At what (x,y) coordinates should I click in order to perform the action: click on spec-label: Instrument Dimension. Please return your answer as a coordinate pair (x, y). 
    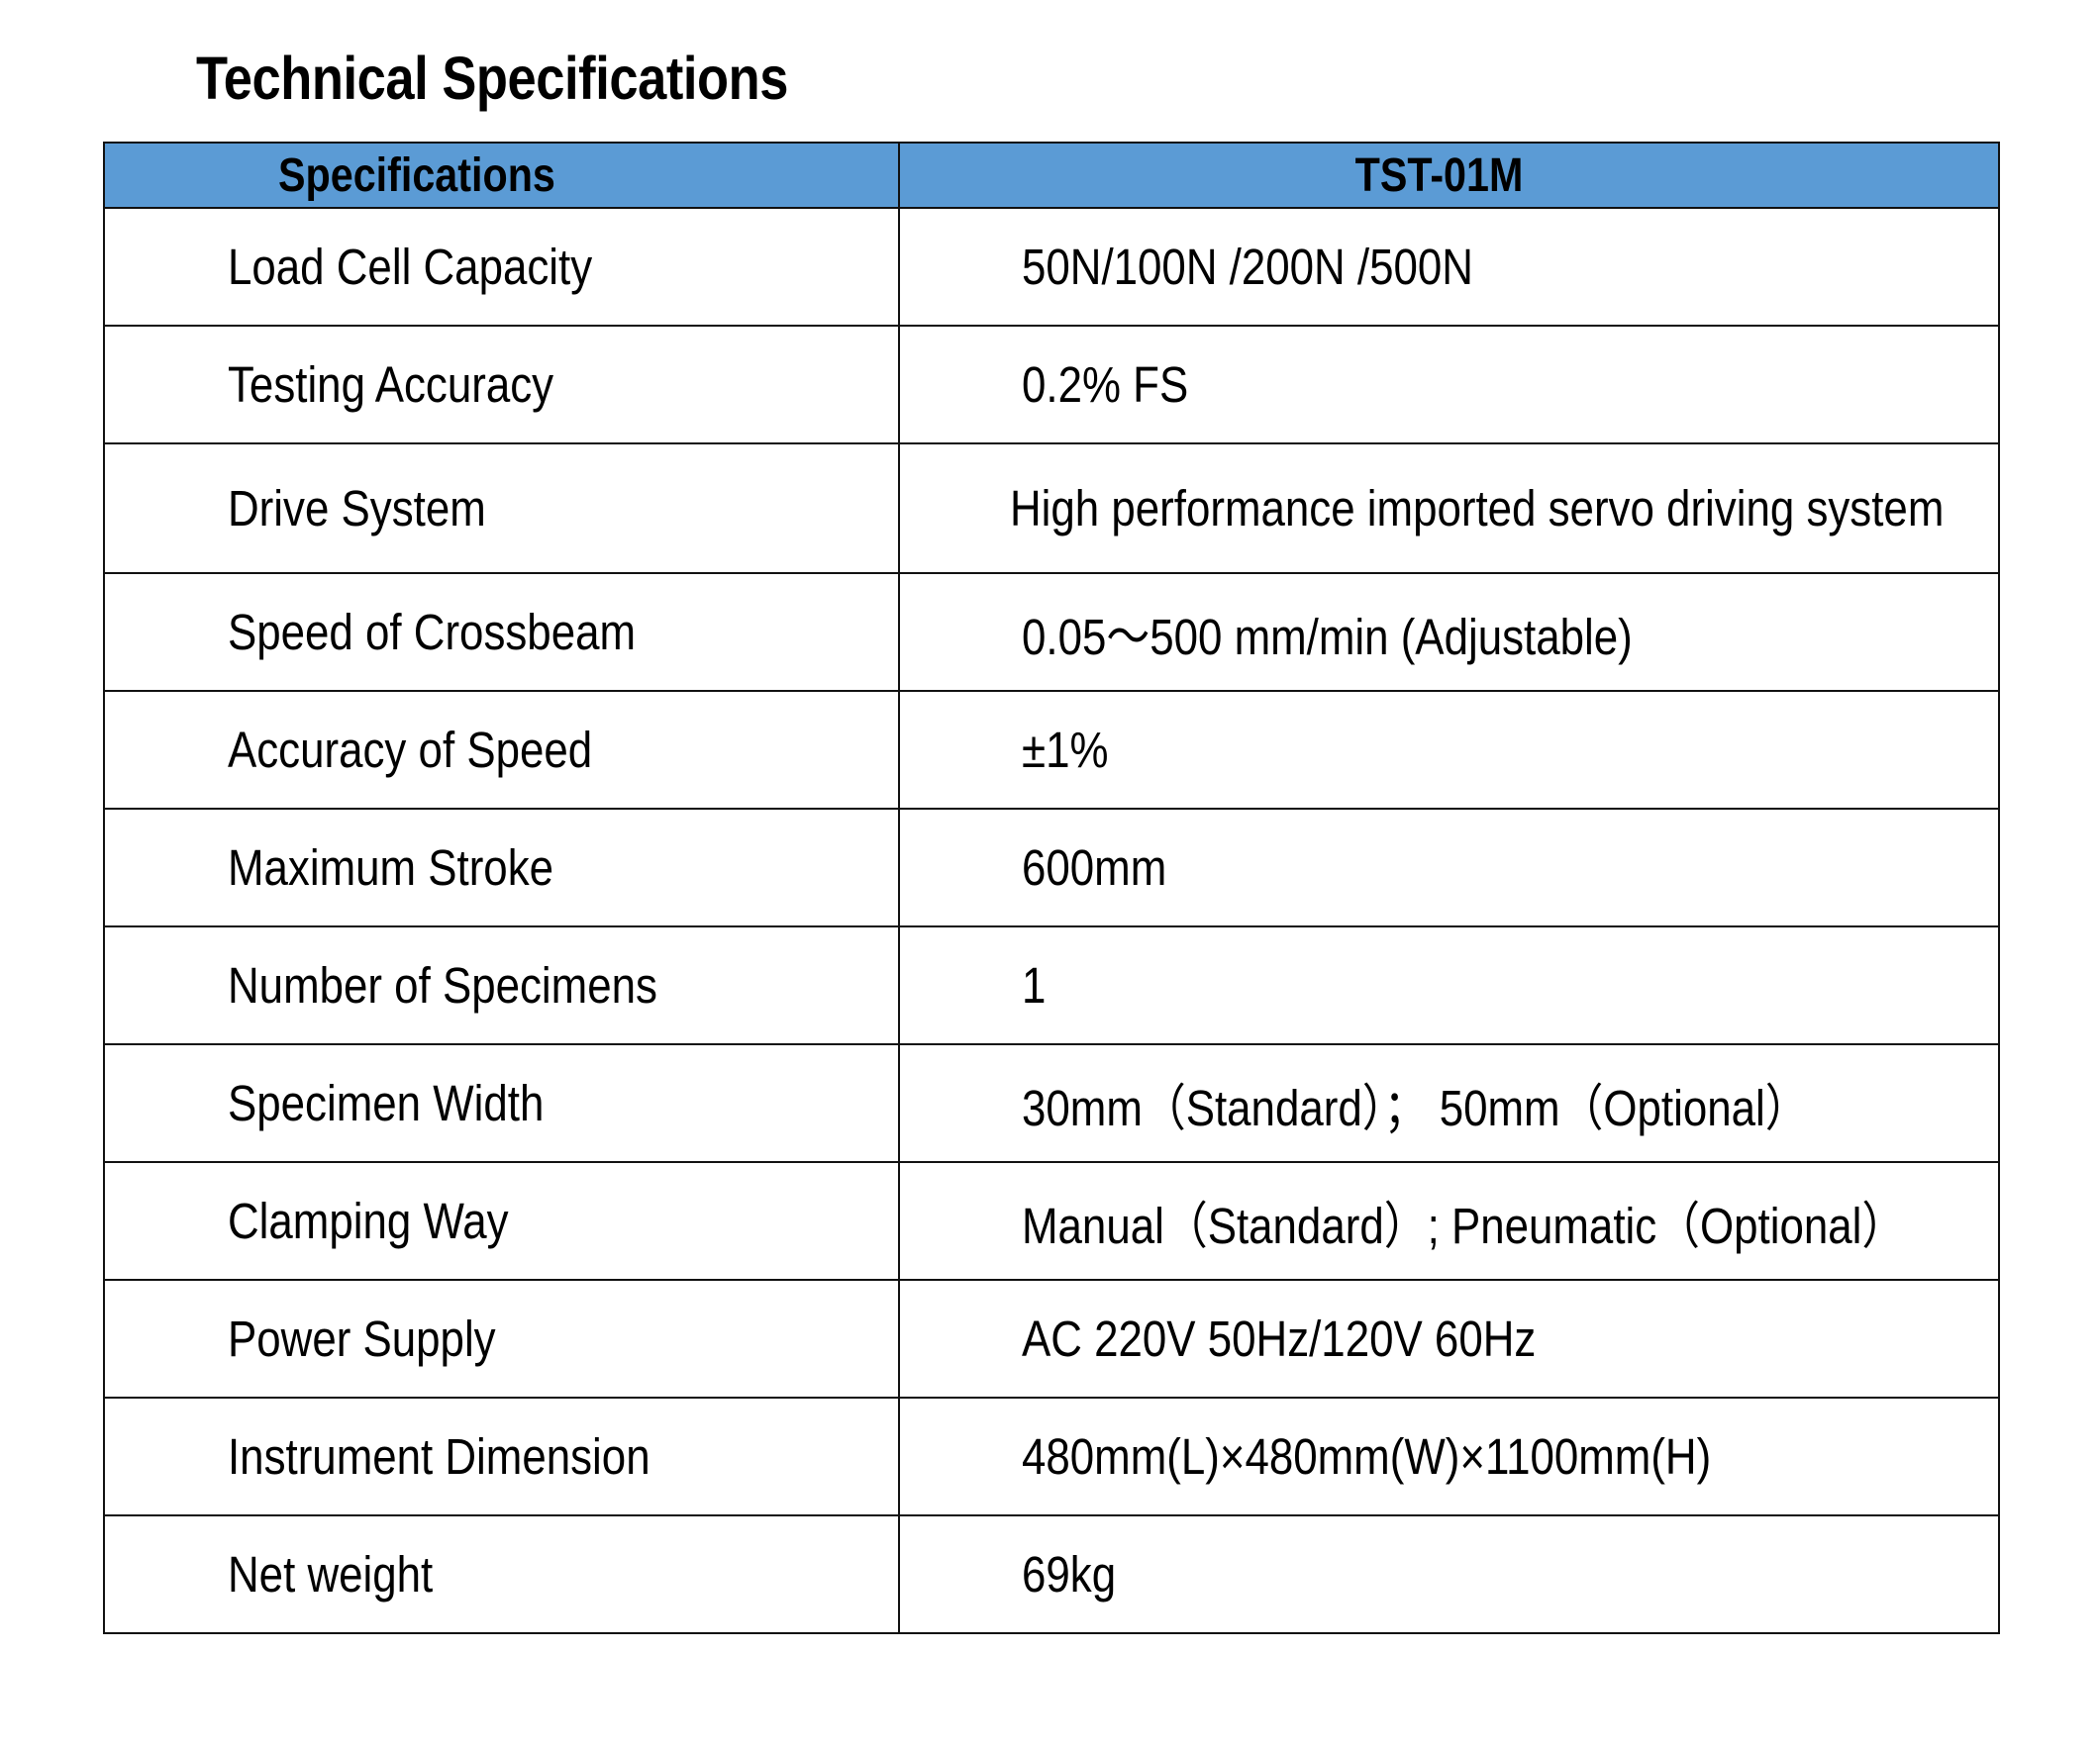
    Looking at the image, I should click on (501, 1456).